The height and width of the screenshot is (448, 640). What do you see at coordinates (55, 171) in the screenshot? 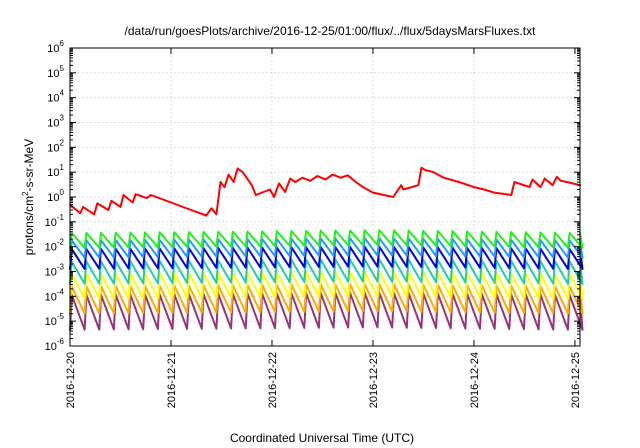
I see `y-tick-label: 10¹` at bounding box center [55, 171].